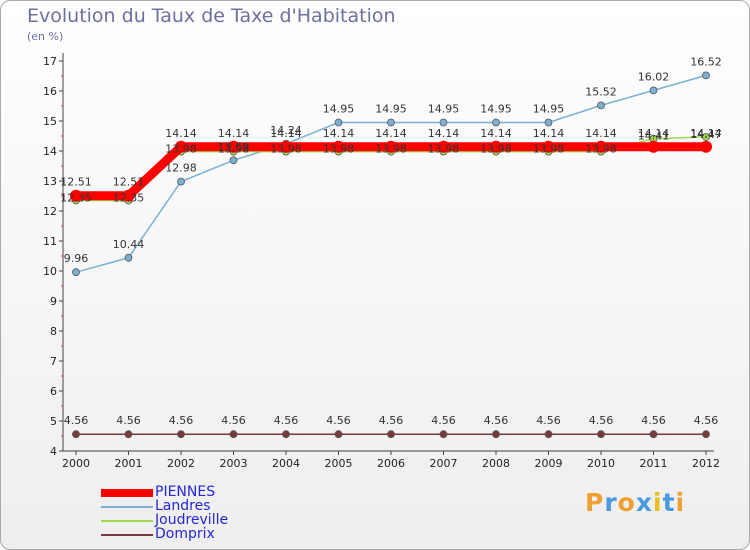 The image size is (750, 550). I want to click on legend-swatch-joudreville, so click(127, 521).